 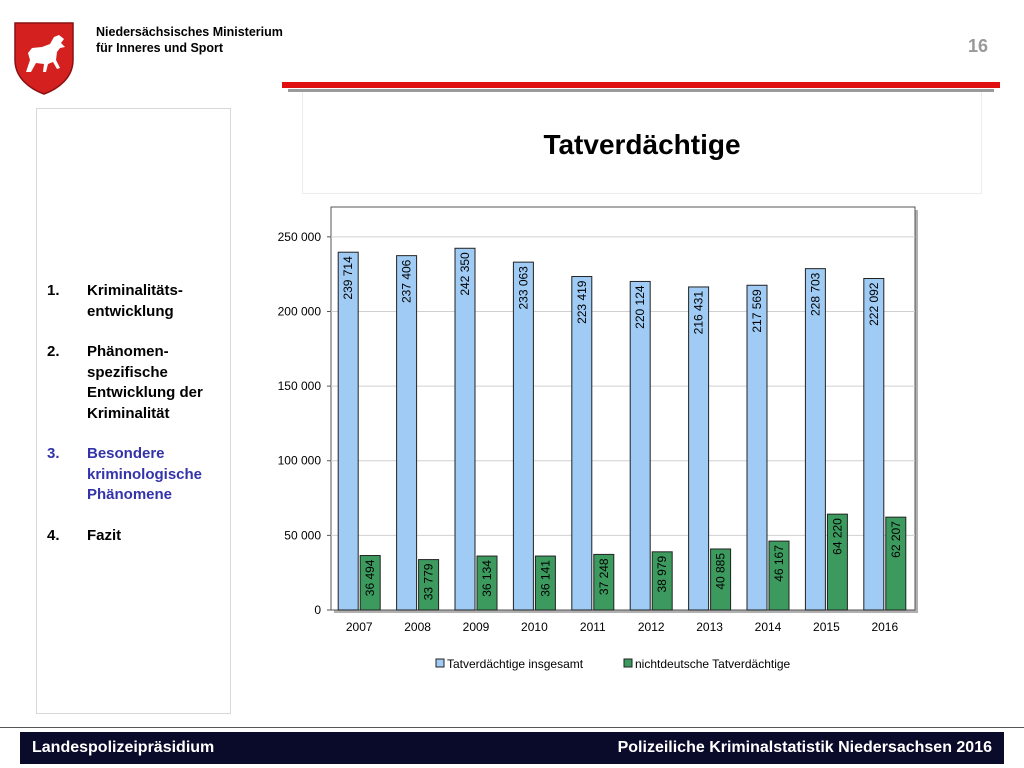 I want to click on x-tick-label: 2014, so click(x=768, y=627).